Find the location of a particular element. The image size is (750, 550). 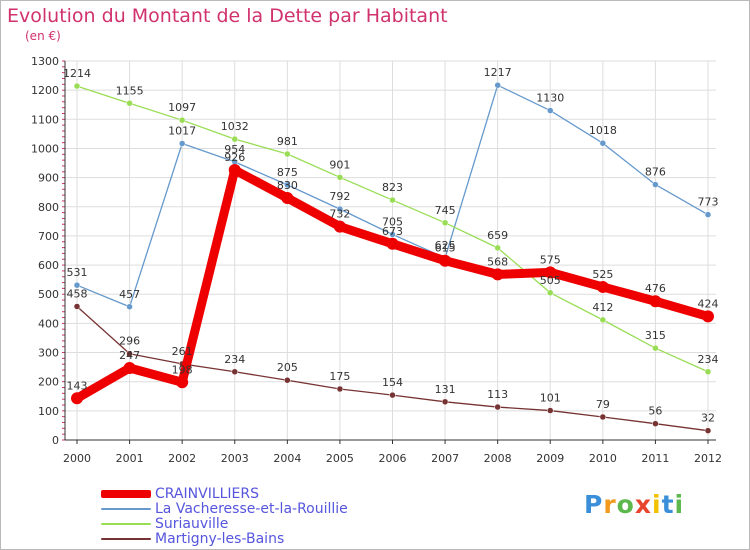

data-label: 525 is located at coordinates (602, 274).